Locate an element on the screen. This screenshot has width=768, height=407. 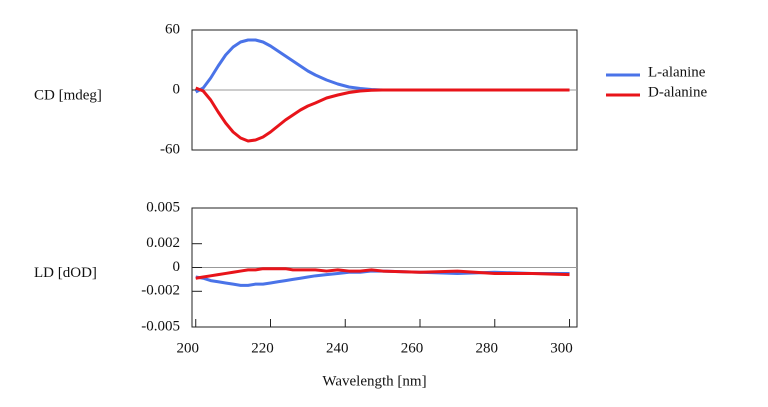
x-tick-label: 300 is located at coordinates (561, 348).